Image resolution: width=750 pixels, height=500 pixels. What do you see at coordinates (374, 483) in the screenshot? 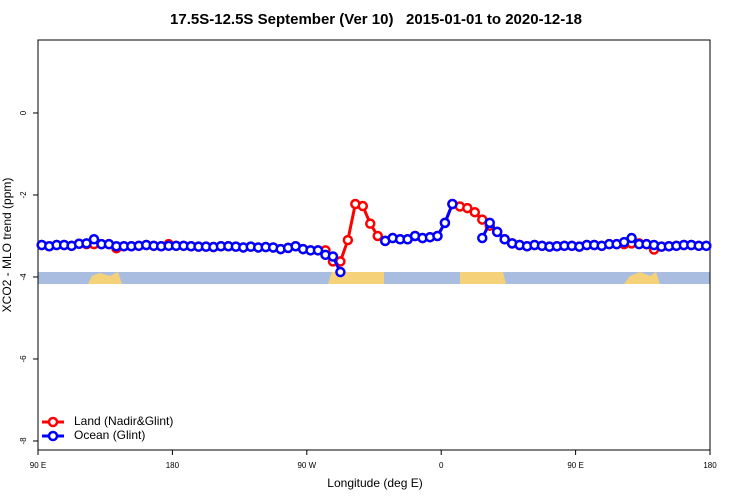
I see `x-axis-label: Longitude (deg E)` at bounding box center [374, 483].